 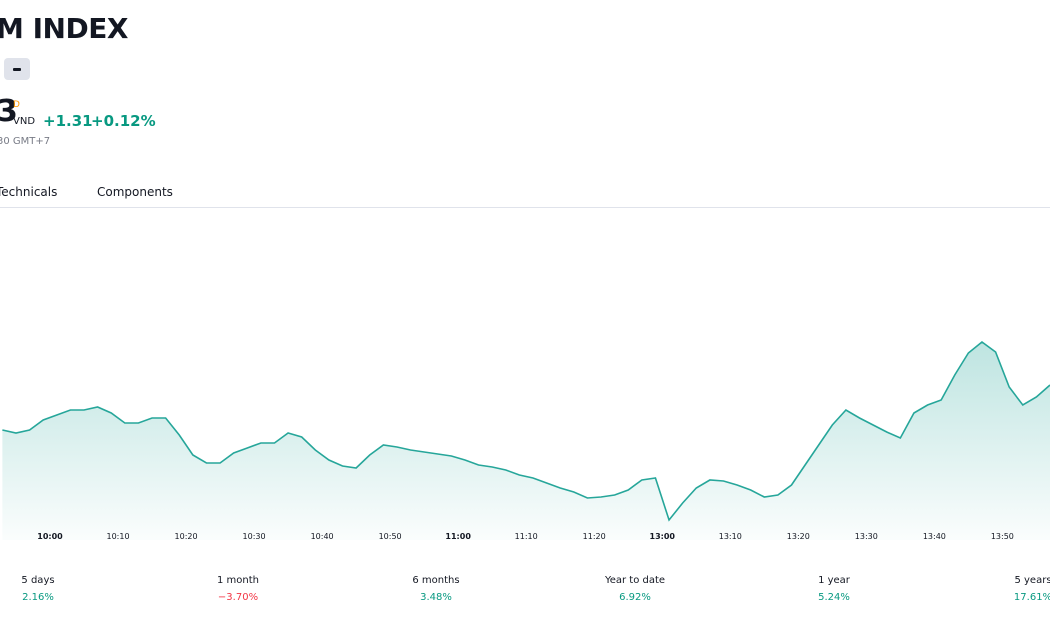 I want to click on period-change: 3.48%, so click(x=436, y=597).